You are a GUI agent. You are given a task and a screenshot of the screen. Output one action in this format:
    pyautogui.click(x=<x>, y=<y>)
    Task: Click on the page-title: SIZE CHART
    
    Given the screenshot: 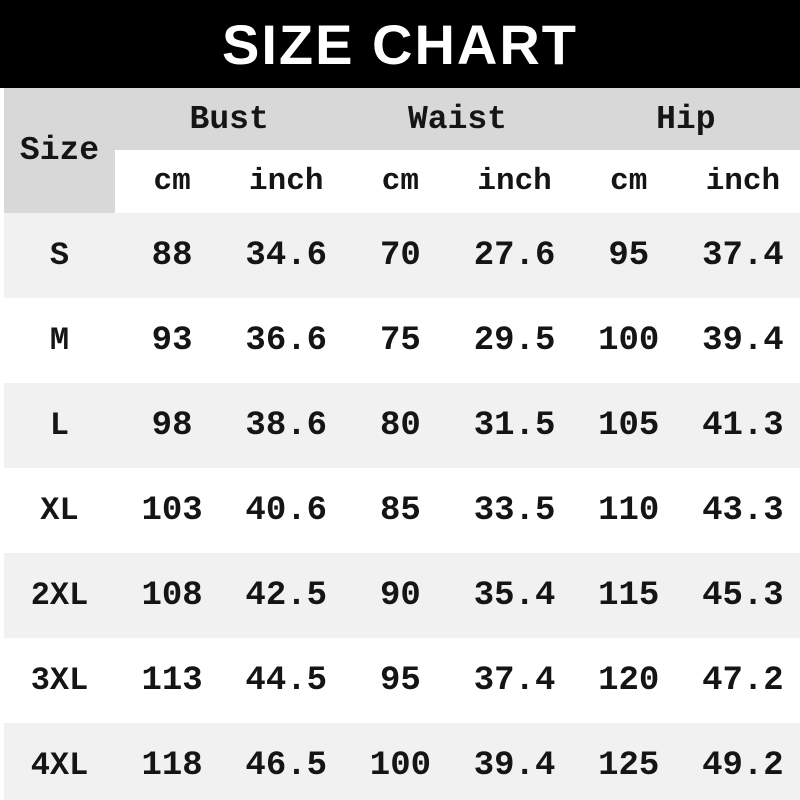 What is the action you would take?
    pyautogui.click(x=400, y=44)
    